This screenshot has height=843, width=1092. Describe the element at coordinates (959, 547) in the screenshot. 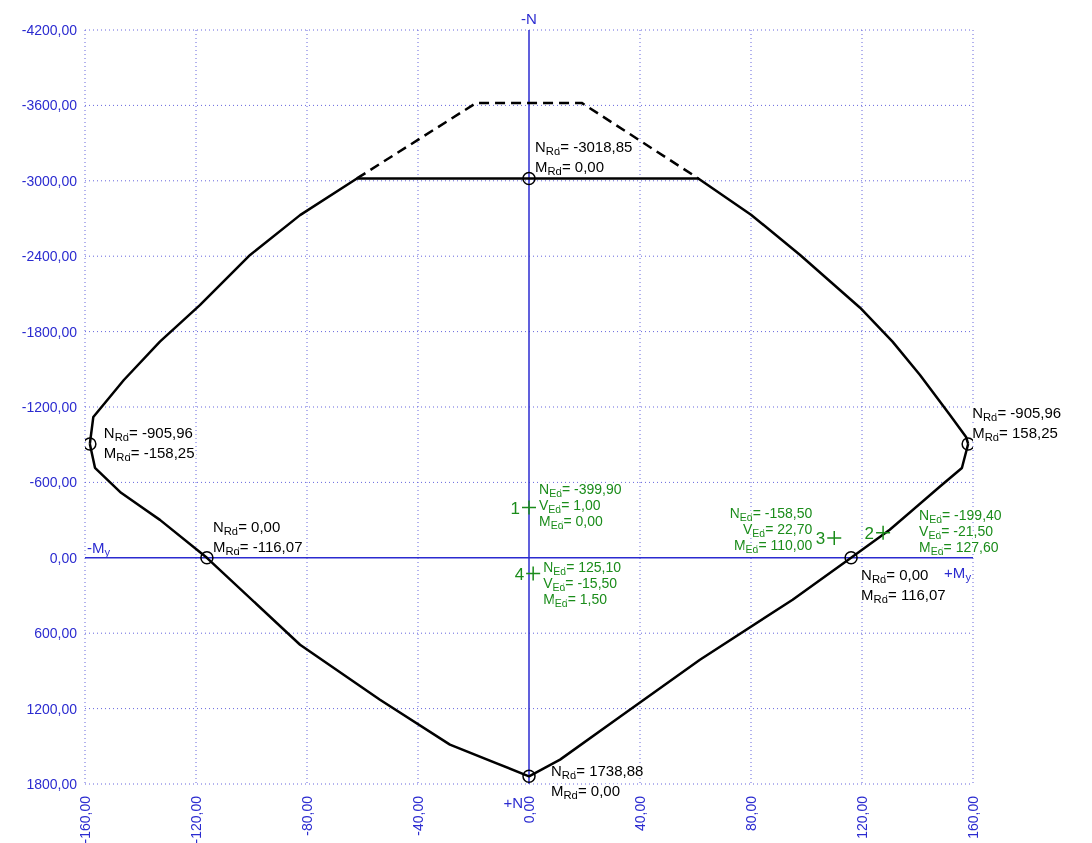

I see `annotation: M$_{Ed}$= 127,60` at that location.